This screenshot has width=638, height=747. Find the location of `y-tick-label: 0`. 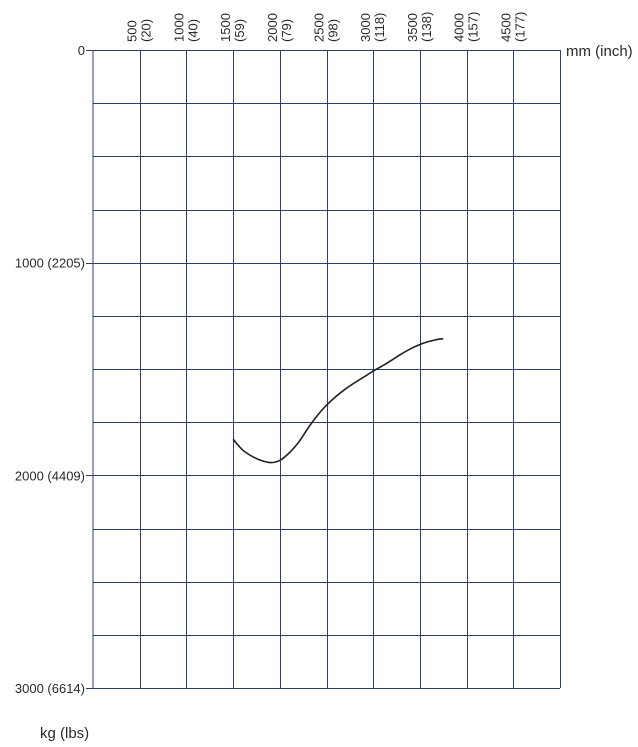

y-tick-label: 0 is located at coordinates (81, 50).